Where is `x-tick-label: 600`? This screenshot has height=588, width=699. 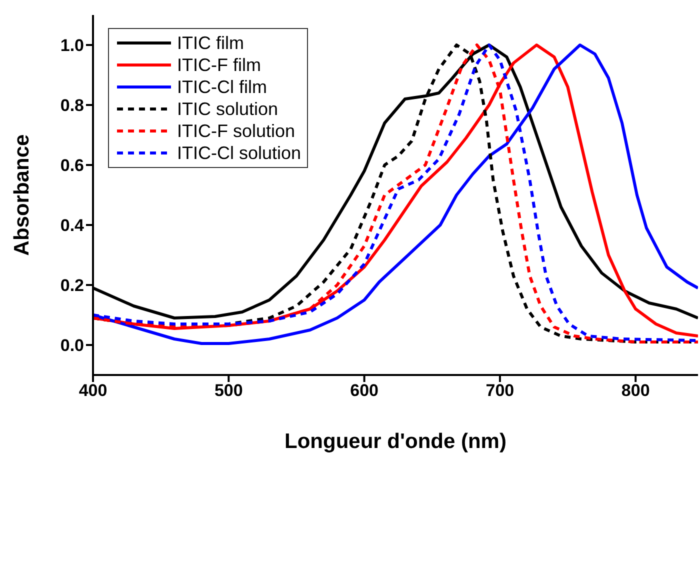 x-tick-label: 600 is located at coordinates (364, 390).